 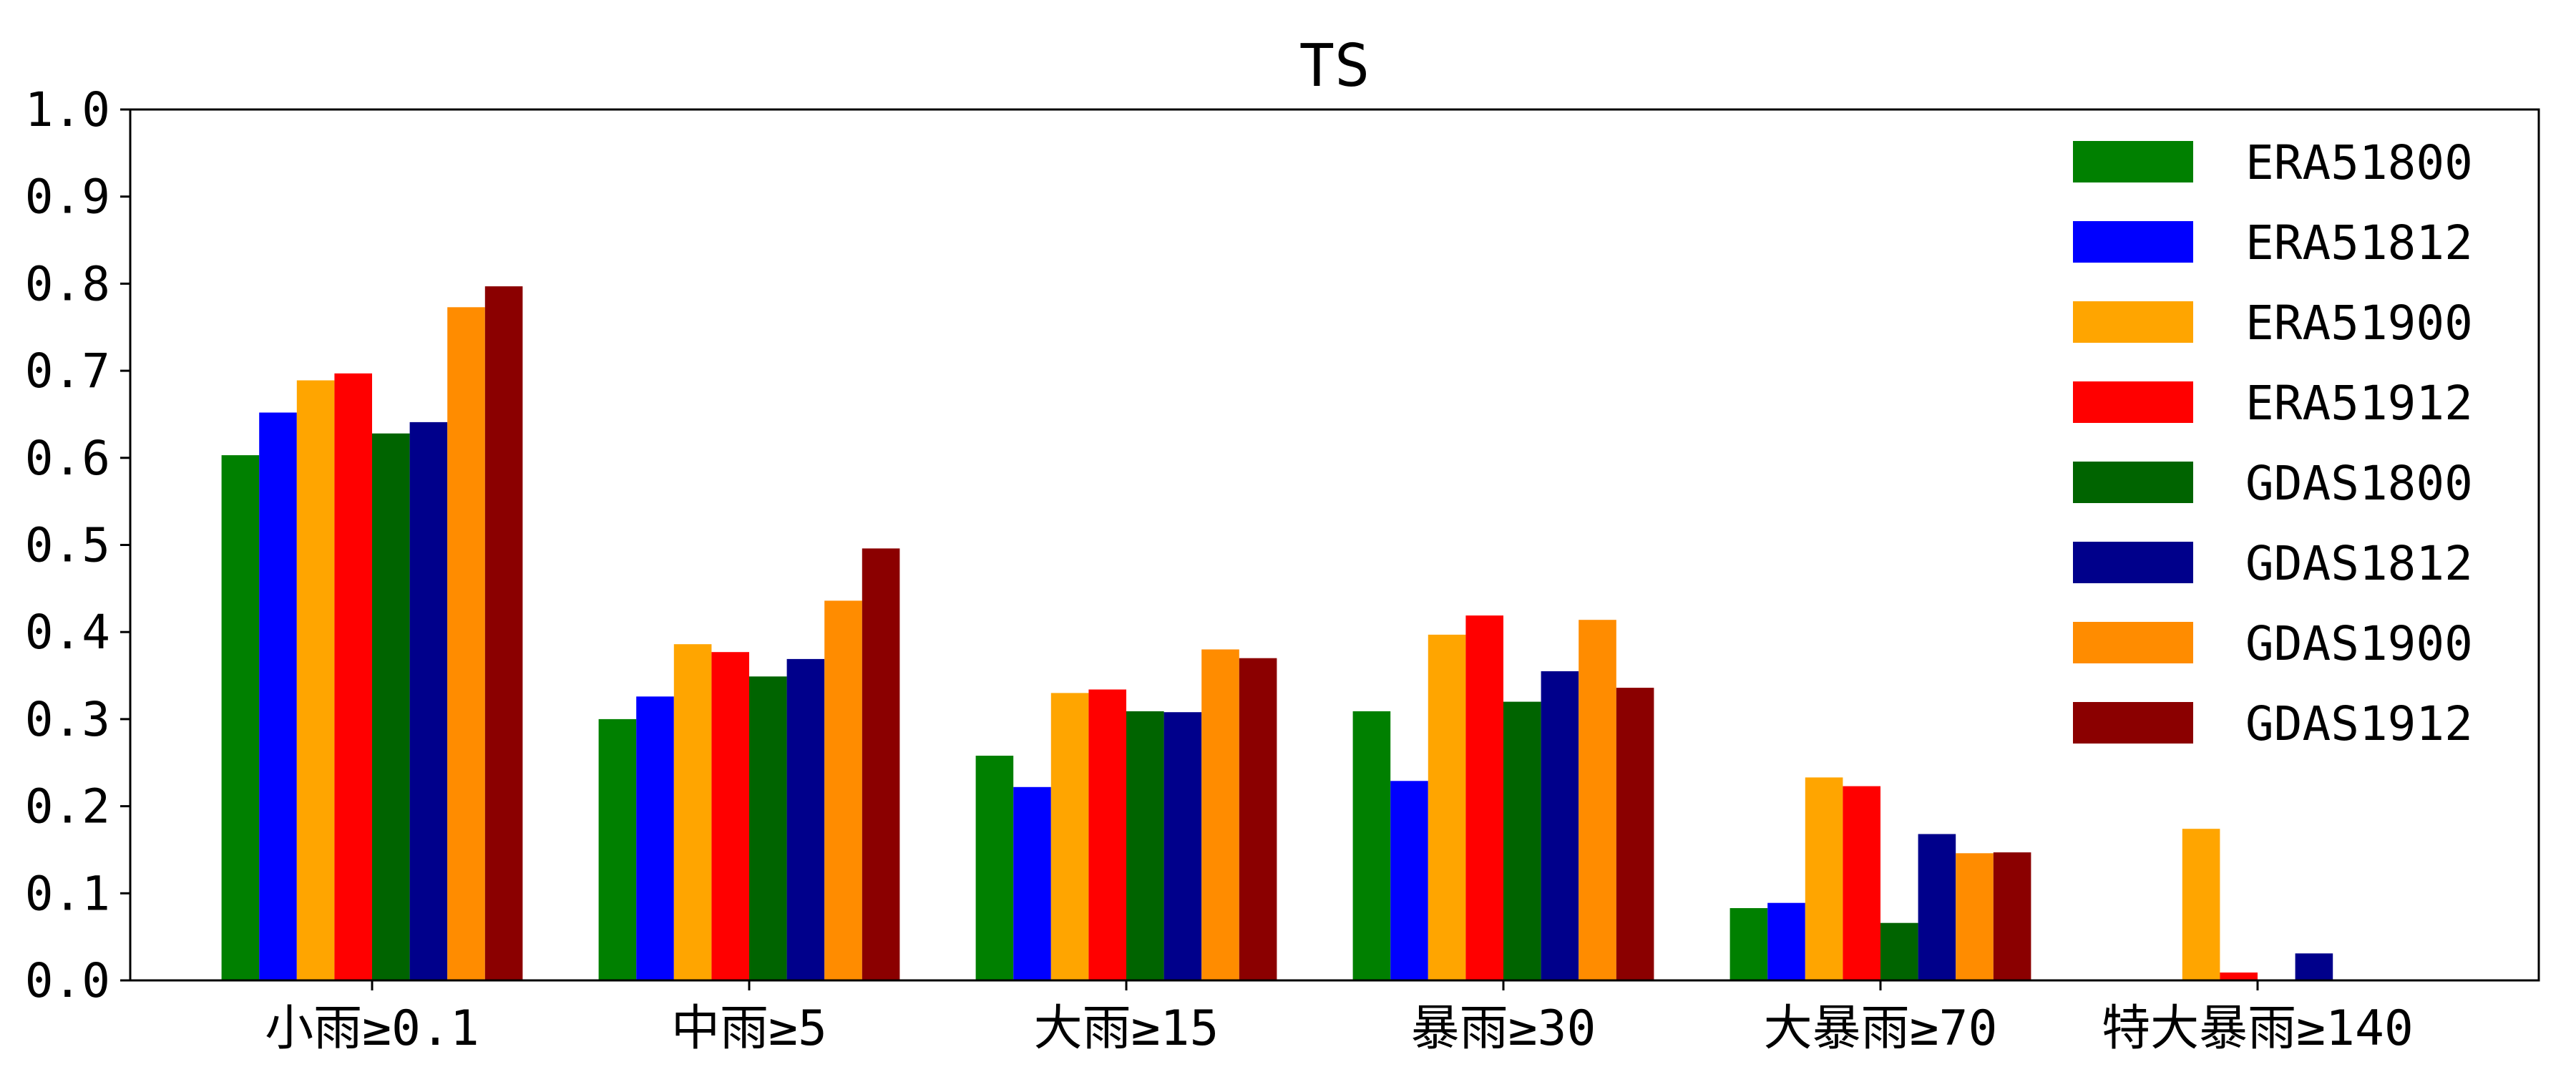 What do you see at coordinates (2359, 323) in the screenshot?
I see `legend-label-era51900: ERA51900` at bounding box center [2359, 323].